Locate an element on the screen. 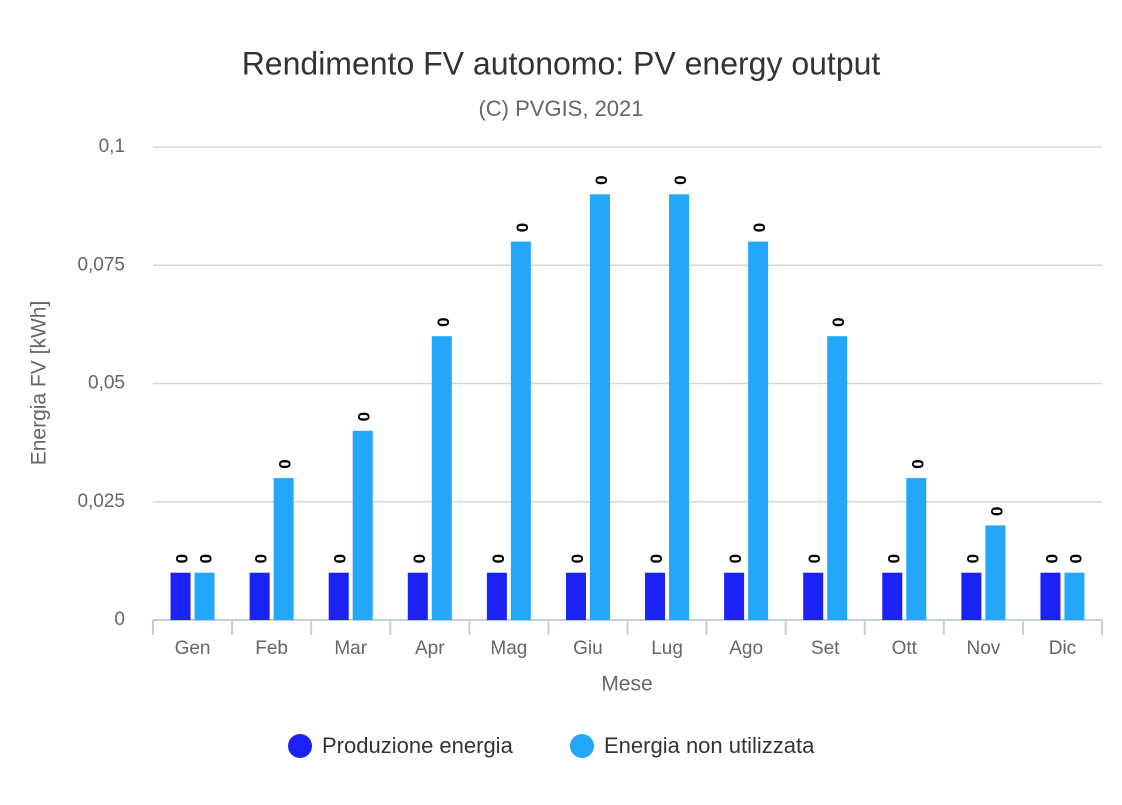 This screenshot has height=805, width=1122. x-tick-label: Gen is located at coordinates (193, 648).